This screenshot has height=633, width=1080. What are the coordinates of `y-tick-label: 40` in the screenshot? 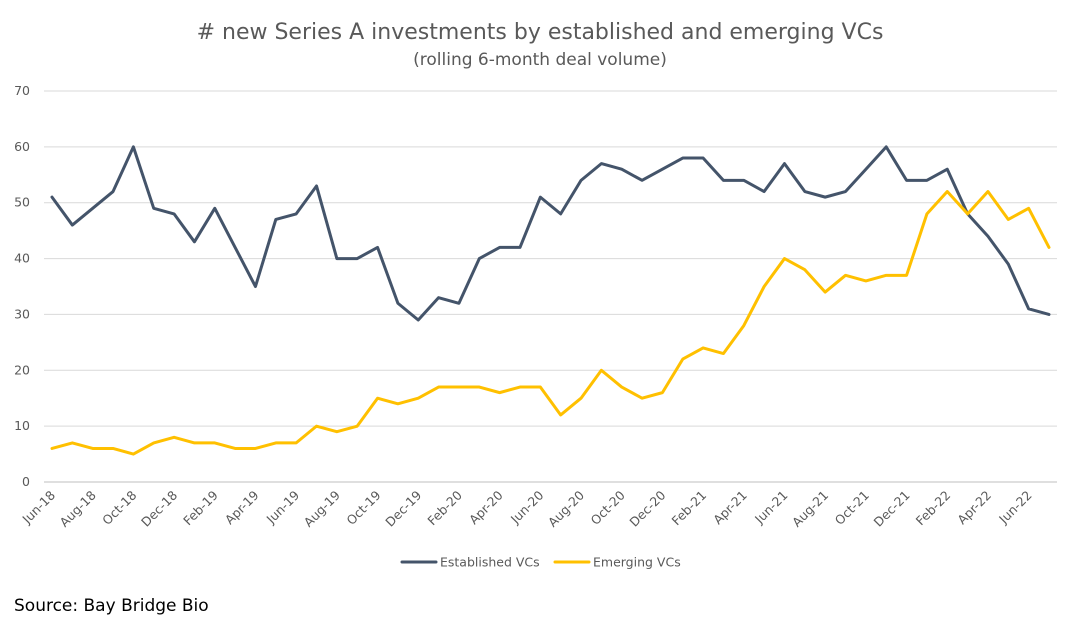 It's located at (22, 258).